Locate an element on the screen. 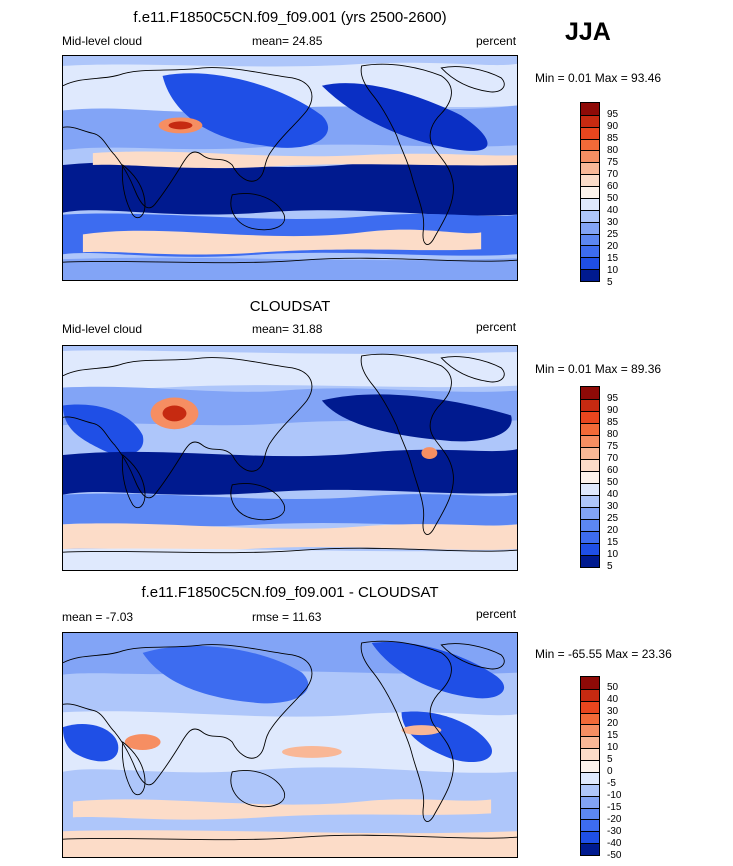  panel1-colorbar-label: 40 is located at coordinates (613, 210).